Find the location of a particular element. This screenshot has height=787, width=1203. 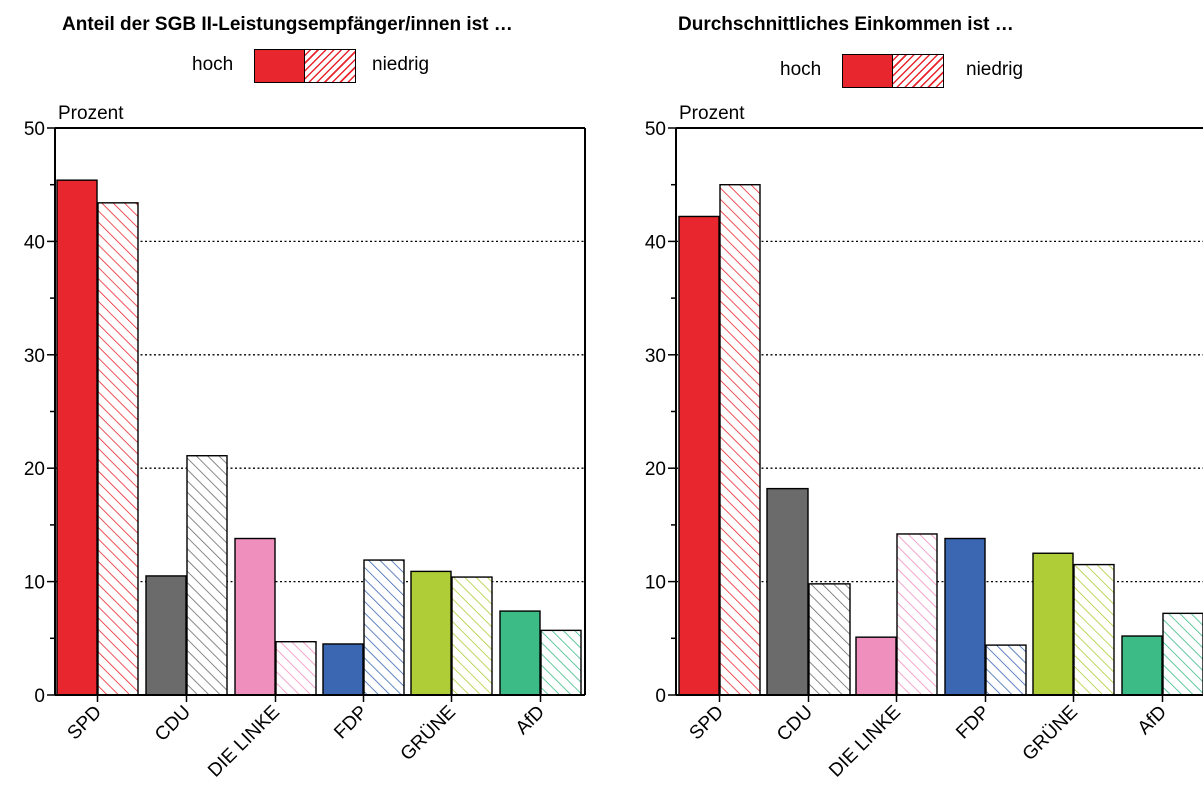

legend-swatch-hoch-left is located at coordinates (280, 66).